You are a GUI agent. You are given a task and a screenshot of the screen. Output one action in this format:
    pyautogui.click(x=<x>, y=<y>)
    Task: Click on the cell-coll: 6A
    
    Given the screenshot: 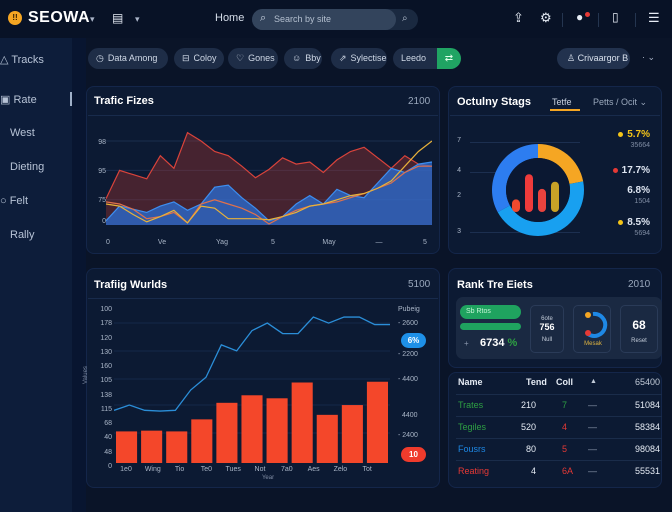 What is the action you would take?
    pyautogui.click(x=568, y=471)
    